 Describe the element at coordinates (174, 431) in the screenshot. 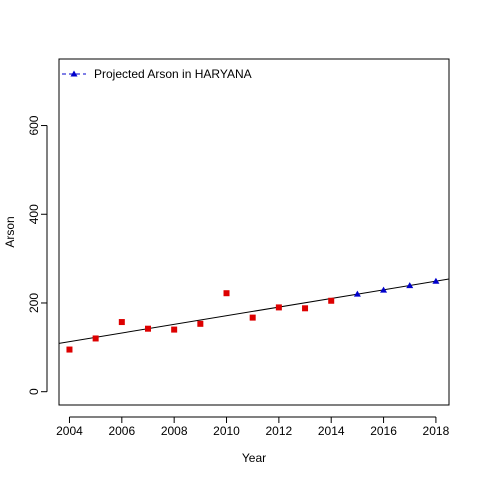

I see `x-tick-label: 2008` at that location.